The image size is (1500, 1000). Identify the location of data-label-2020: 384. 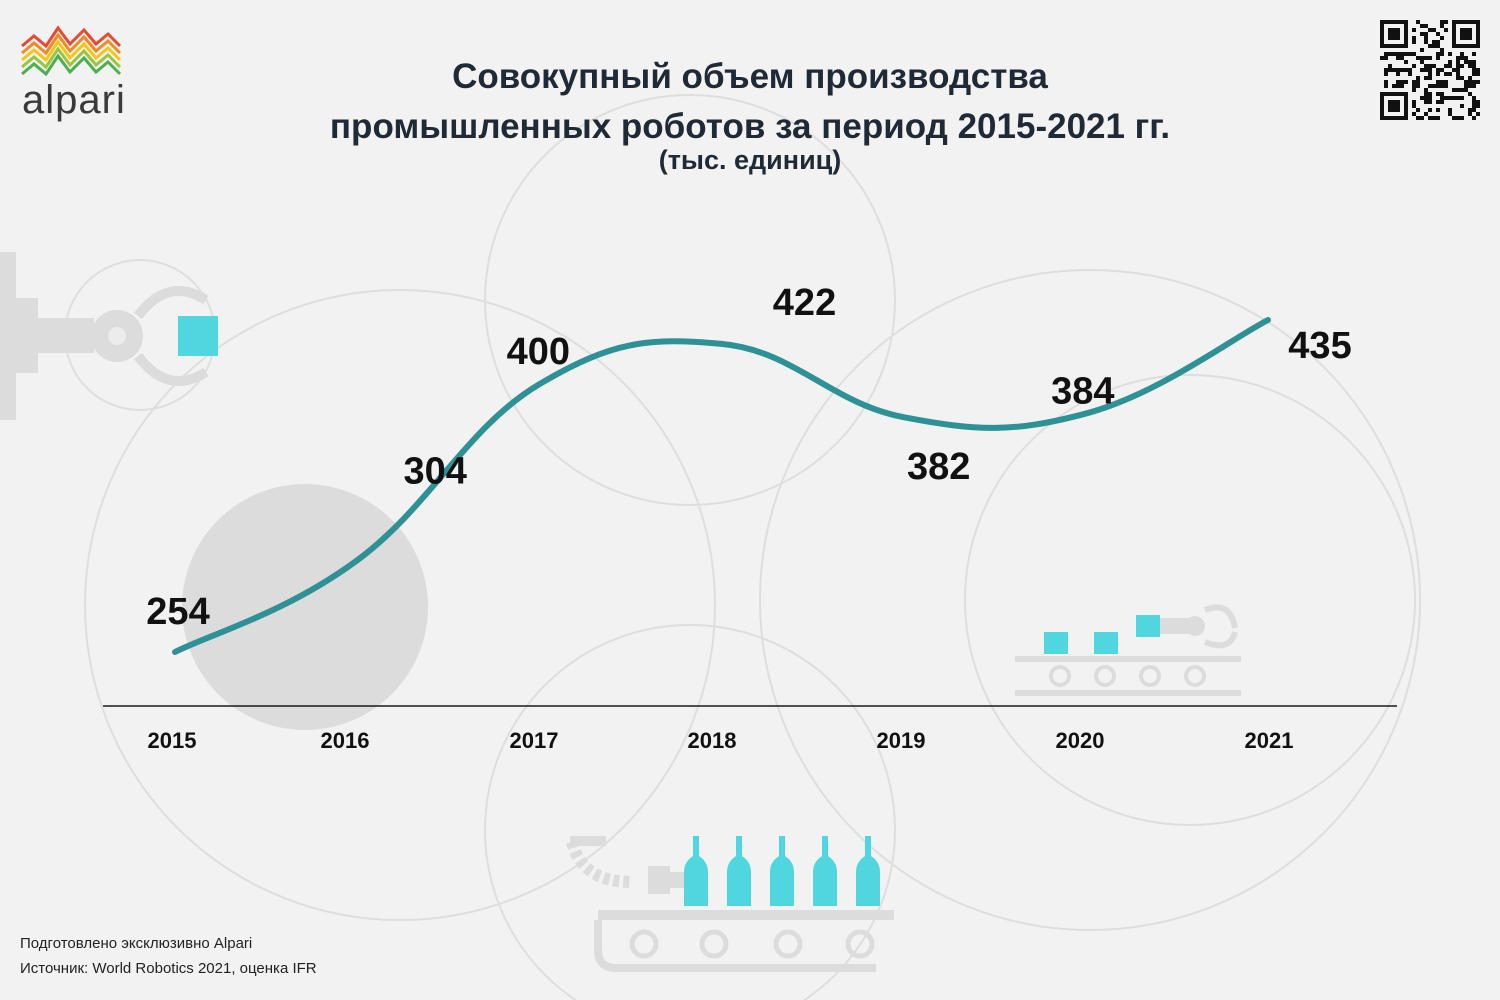
(1082, 392).